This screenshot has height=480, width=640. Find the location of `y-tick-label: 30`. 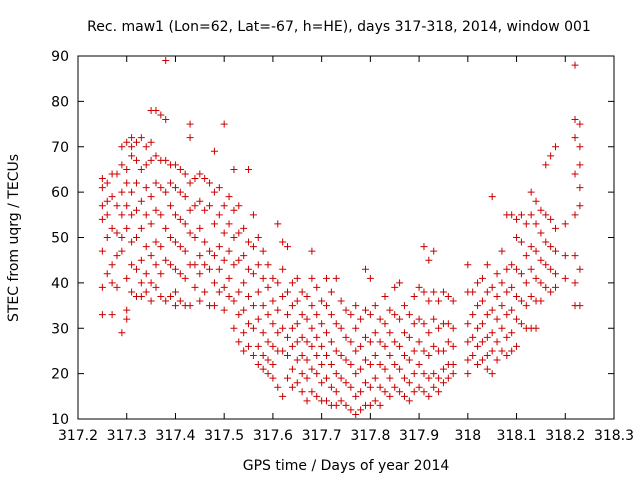

y-tick-label: 30 is located at coordinates (60, 329).